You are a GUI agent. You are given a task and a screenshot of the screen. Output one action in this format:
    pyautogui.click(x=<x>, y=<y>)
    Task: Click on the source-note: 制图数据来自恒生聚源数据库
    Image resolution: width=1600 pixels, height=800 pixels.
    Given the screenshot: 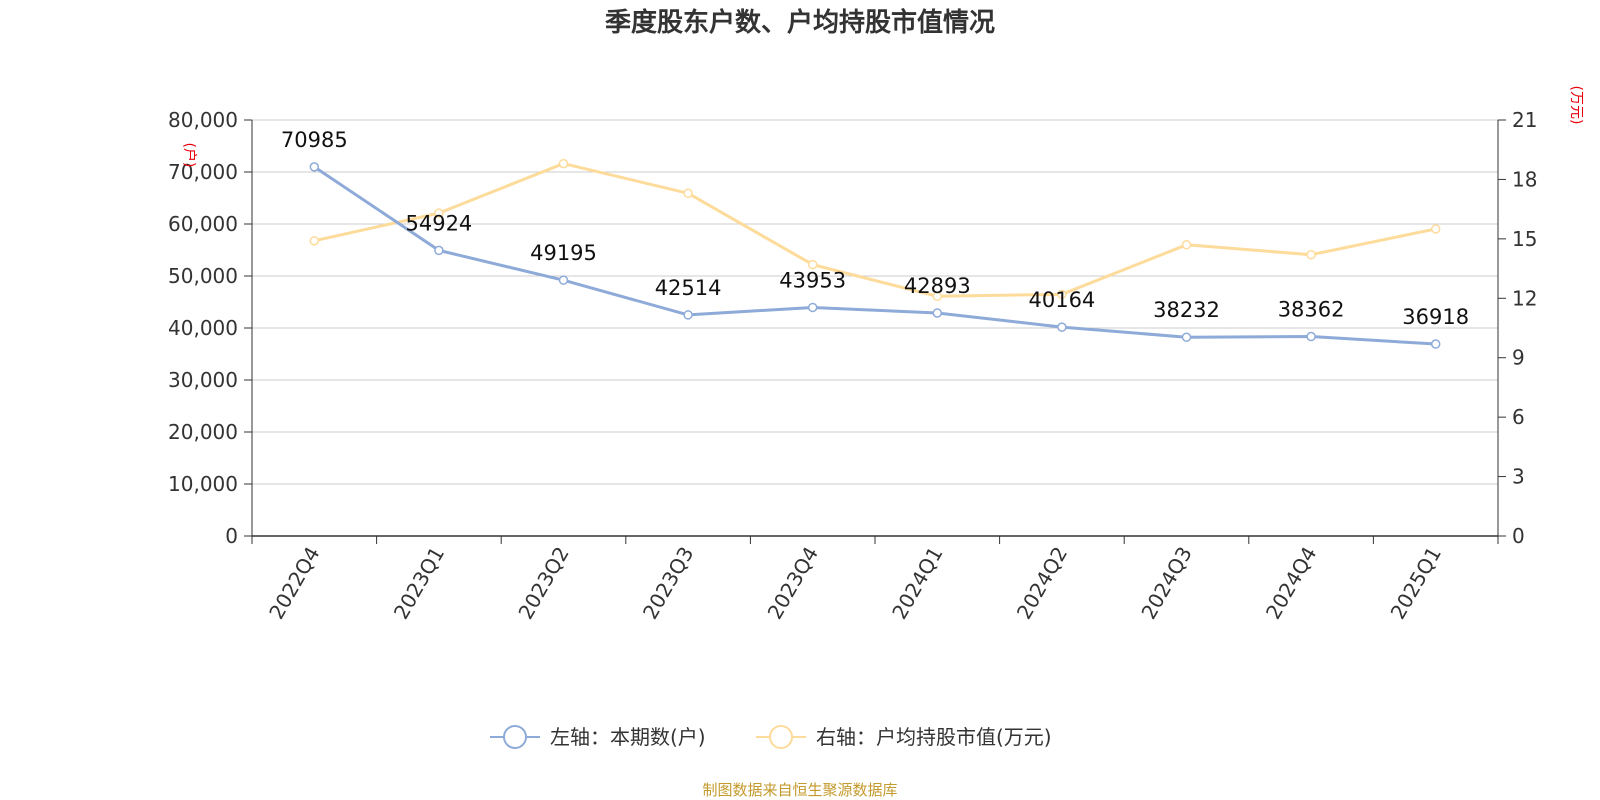 What is the action you would take?
    pyautogui.click(x=799, y=790)
    